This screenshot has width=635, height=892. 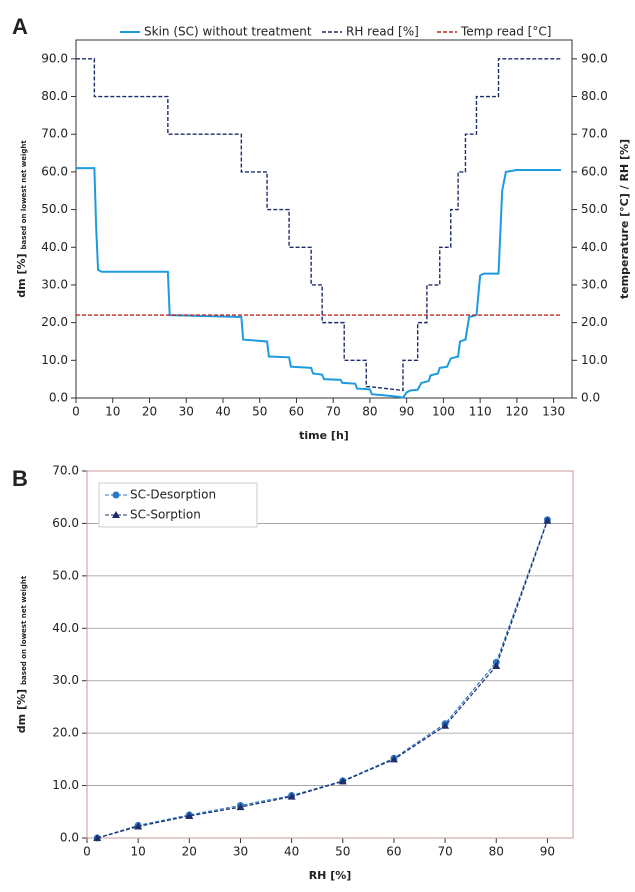 What do you see at coordinates (594, 247) in the screenshot?
I see `y2-tick-label: 40.0` at bounding box center [594, 247].